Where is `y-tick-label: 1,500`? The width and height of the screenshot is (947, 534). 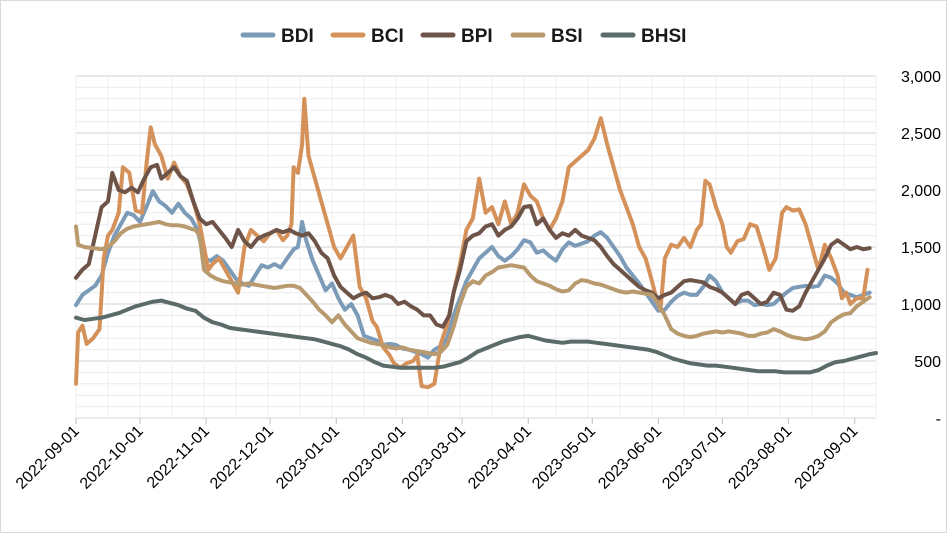 y-tick-label: 1,500 is located at coordinates (921, 248).